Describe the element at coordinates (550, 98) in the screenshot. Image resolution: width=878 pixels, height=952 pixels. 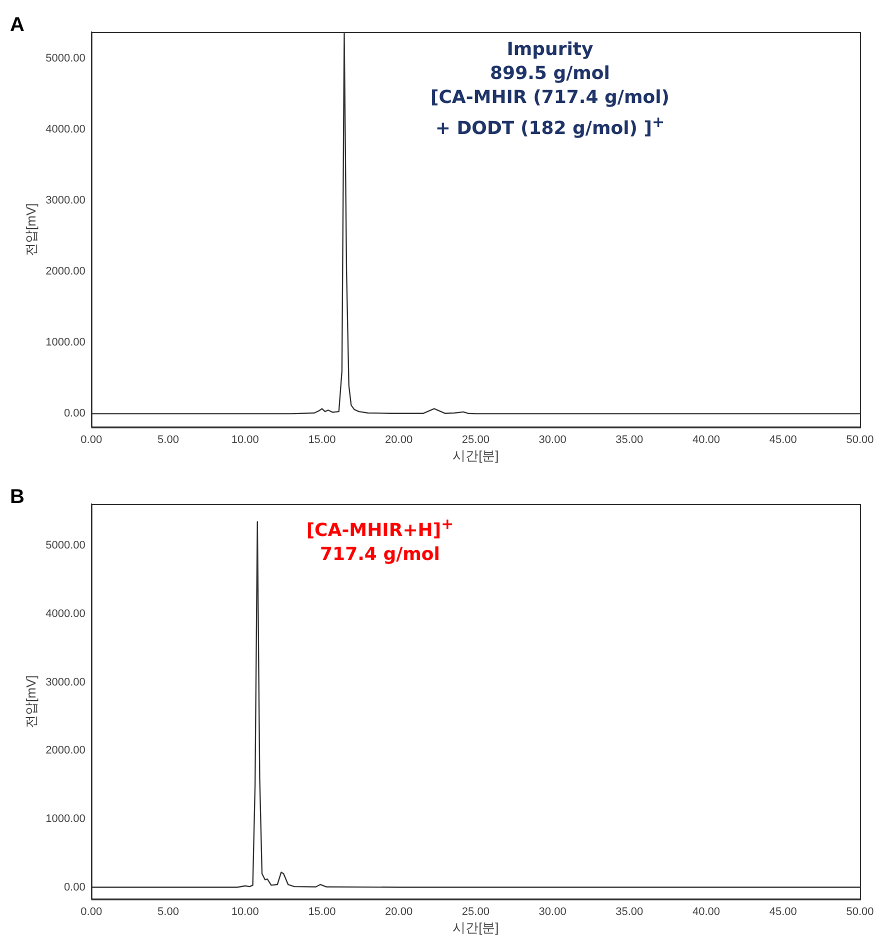
I see `annotation: [CA-MHIR (717.4 g/mol)` at that location.